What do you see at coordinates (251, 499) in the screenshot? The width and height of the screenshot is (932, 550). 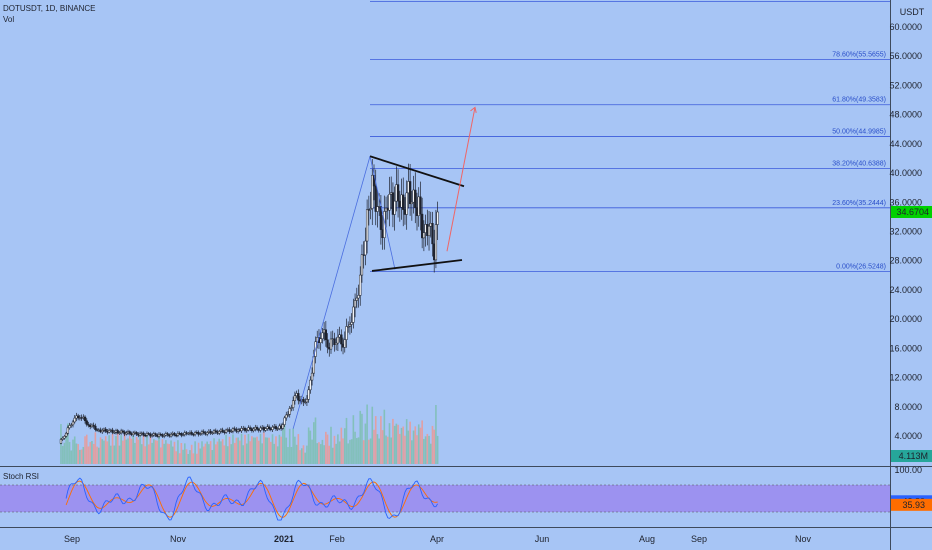 I see `rsi-d-line` at bounding box center [251, 499].